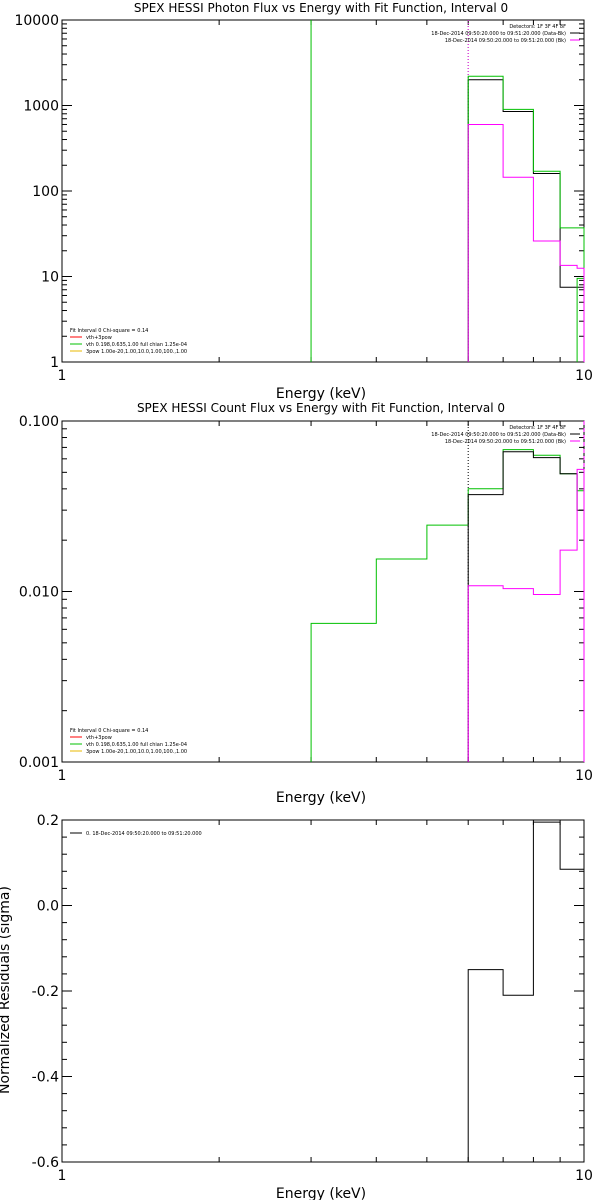 The image size is (600, 1200). I want to click on photon-flux-y-tick-label: 1000, so click(41, 107).